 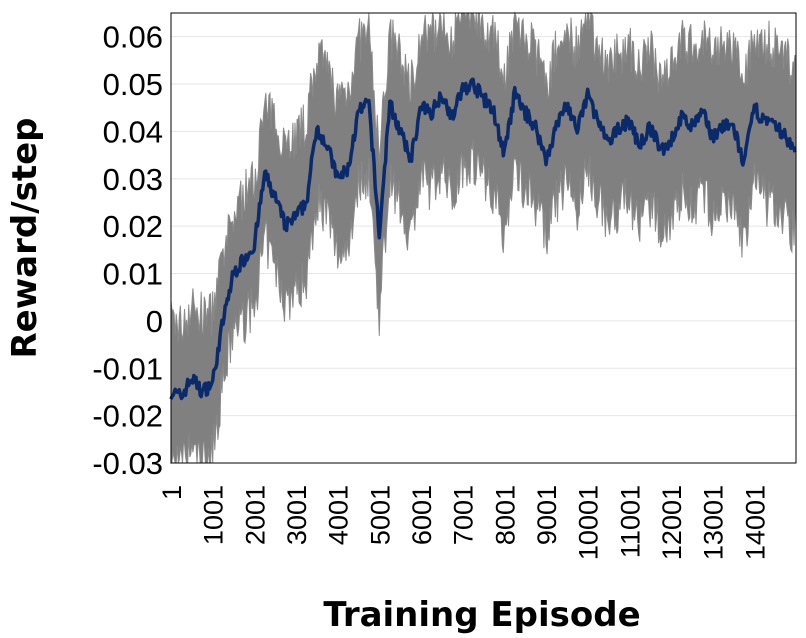 What do you see at coordinates (133, 37) in the screenshot?
I see `y-tick-label: 0.06` at bounding box center [133, 37].